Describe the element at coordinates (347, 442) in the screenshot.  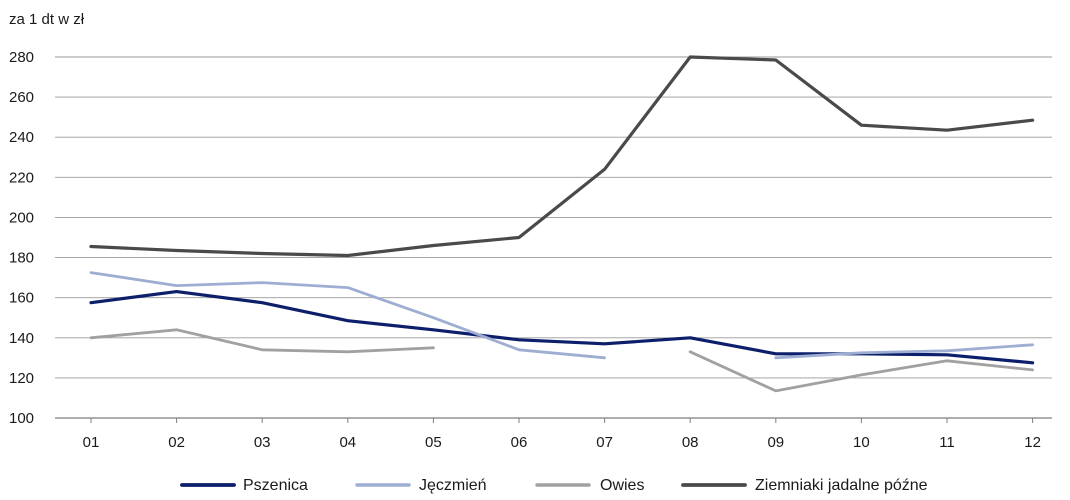
I see `x-tick-label: 04` at that location.